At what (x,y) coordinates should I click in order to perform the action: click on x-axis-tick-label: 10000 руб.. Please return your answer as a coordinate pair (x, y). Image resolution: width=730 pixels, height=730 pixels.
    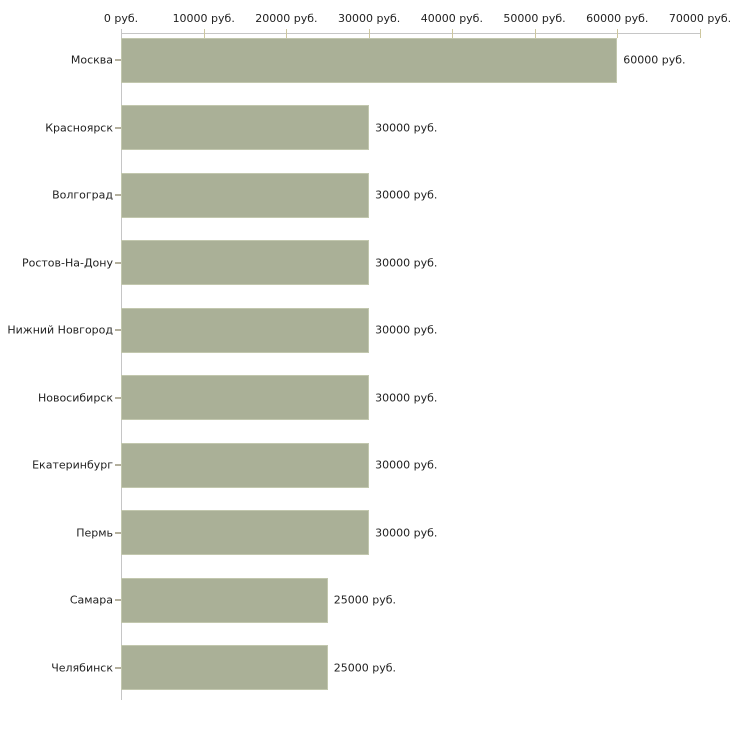
    Looking at the image, I should click on (203, 18).